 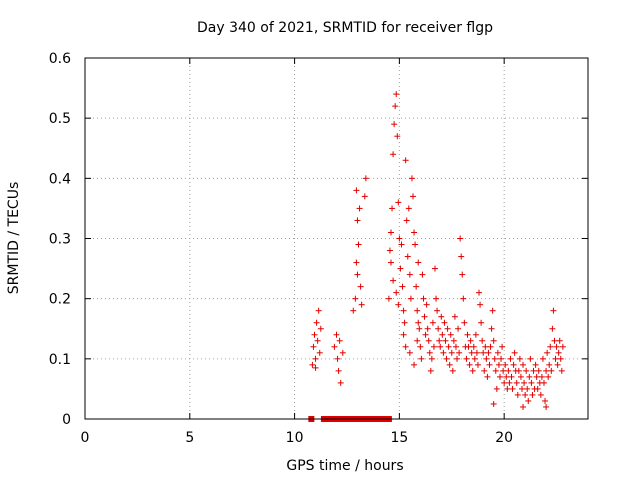 What do you see at coordinates (295, 438) in the screenshot?
I see `x-tick-label: 10` at bounding box center [295, 438].